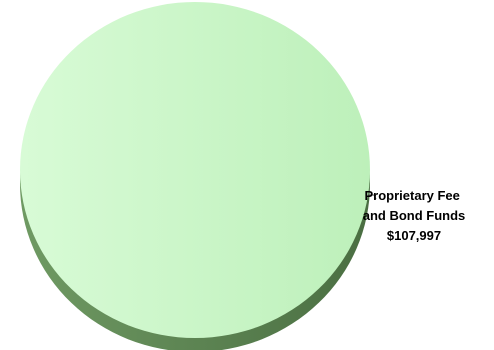 The image size is (494, 350). What do you see at coordinates (414, 235) in the screenshot?
I see `data-label-value: $107,997` at bounding box center [414, 235].